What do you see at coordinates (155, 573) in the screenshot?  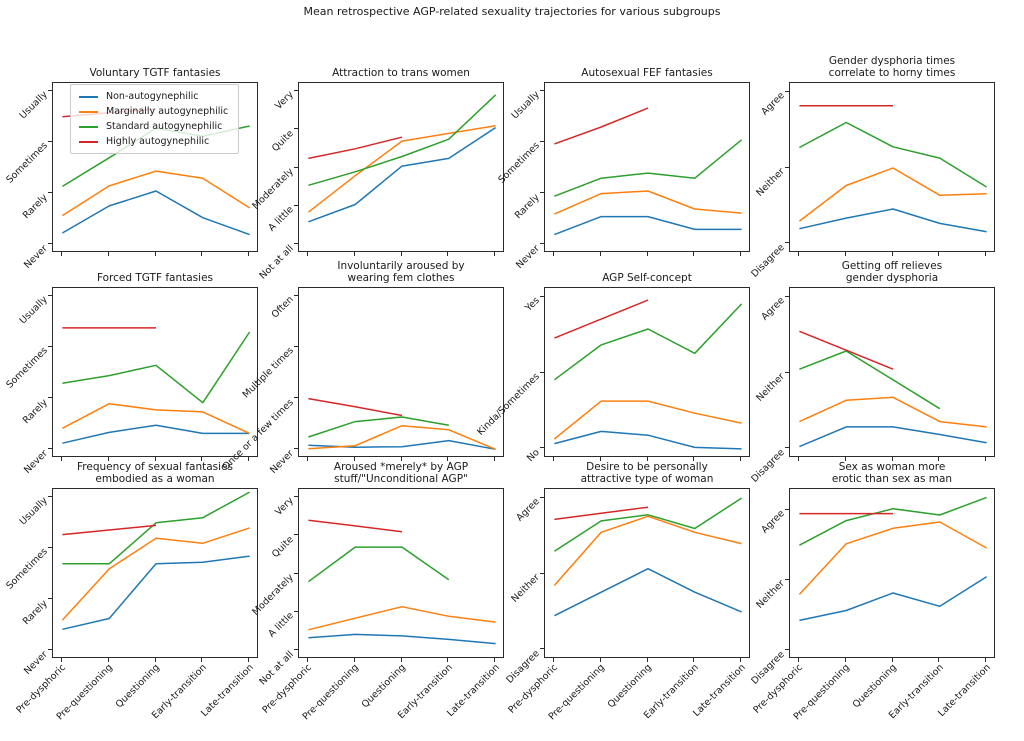 I see `subplot-frequency-of-sexual-fantasies` at bounding box center [155, 573].